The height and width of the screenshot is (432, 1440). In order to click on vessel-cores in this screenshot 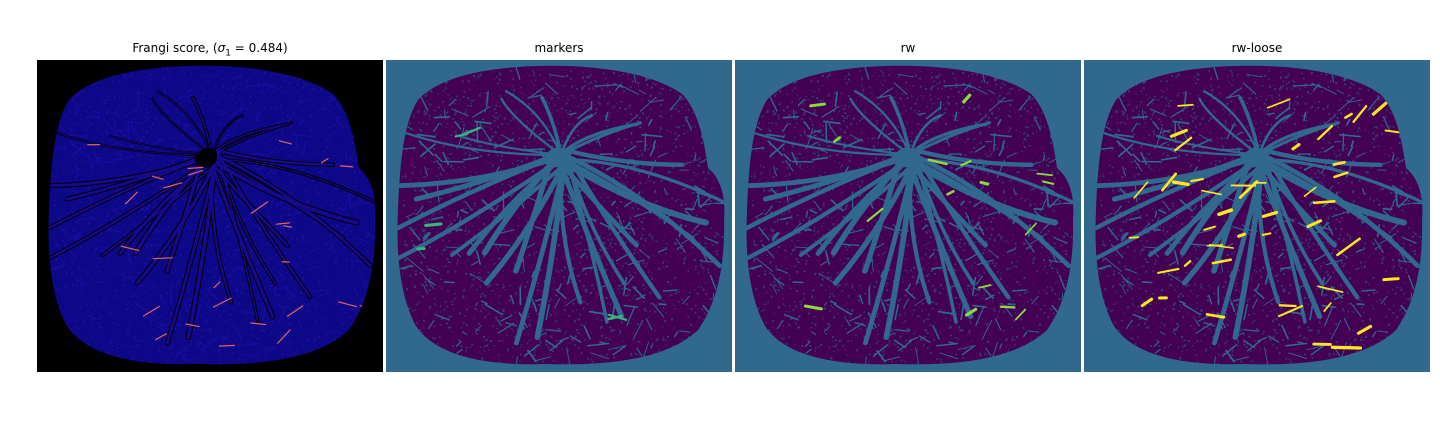, I will do `click(212, 217)`.